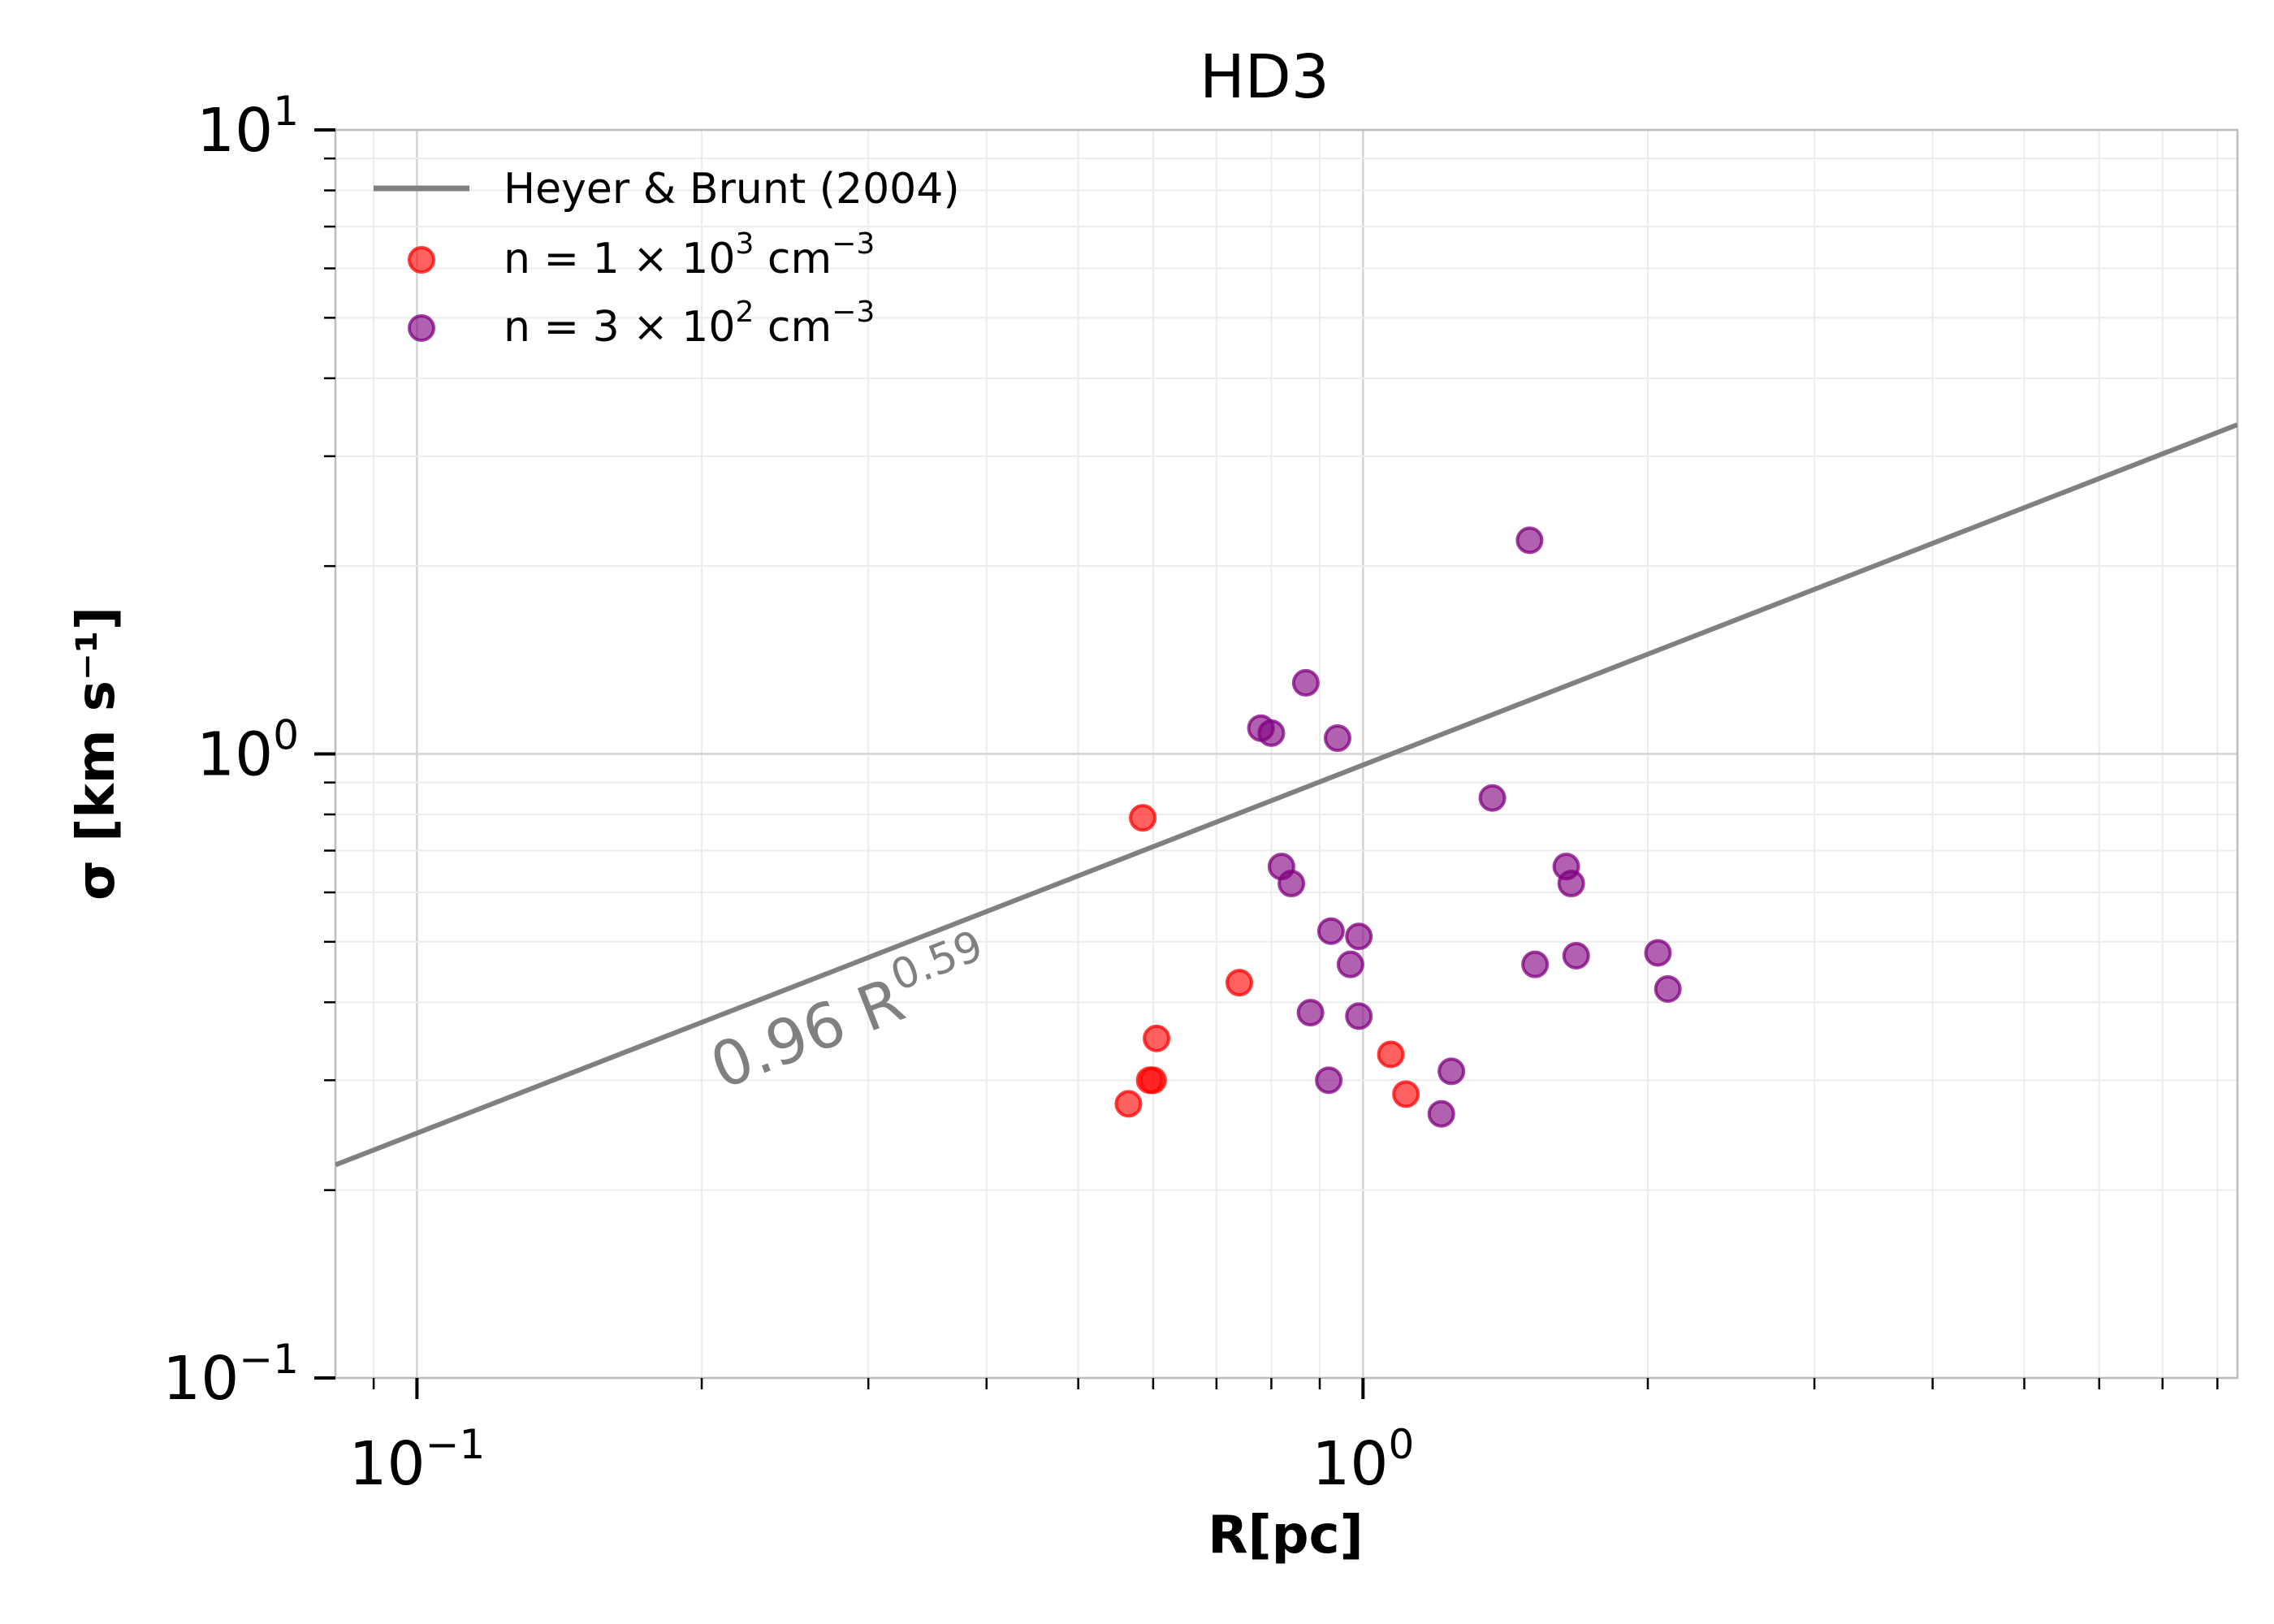 Image resolution: width=2274 pixels, height=1624 pixels. Describe the element at coordinates (416, 1460) in the screenshot. I see `x-tick-label: 10⁻¹` at that location.